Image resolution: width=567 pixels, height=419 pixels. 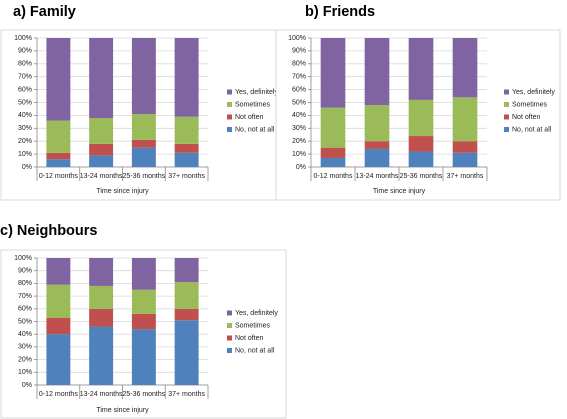 I want to click on y-tick-label: 20%, so click(x=25, y=359).